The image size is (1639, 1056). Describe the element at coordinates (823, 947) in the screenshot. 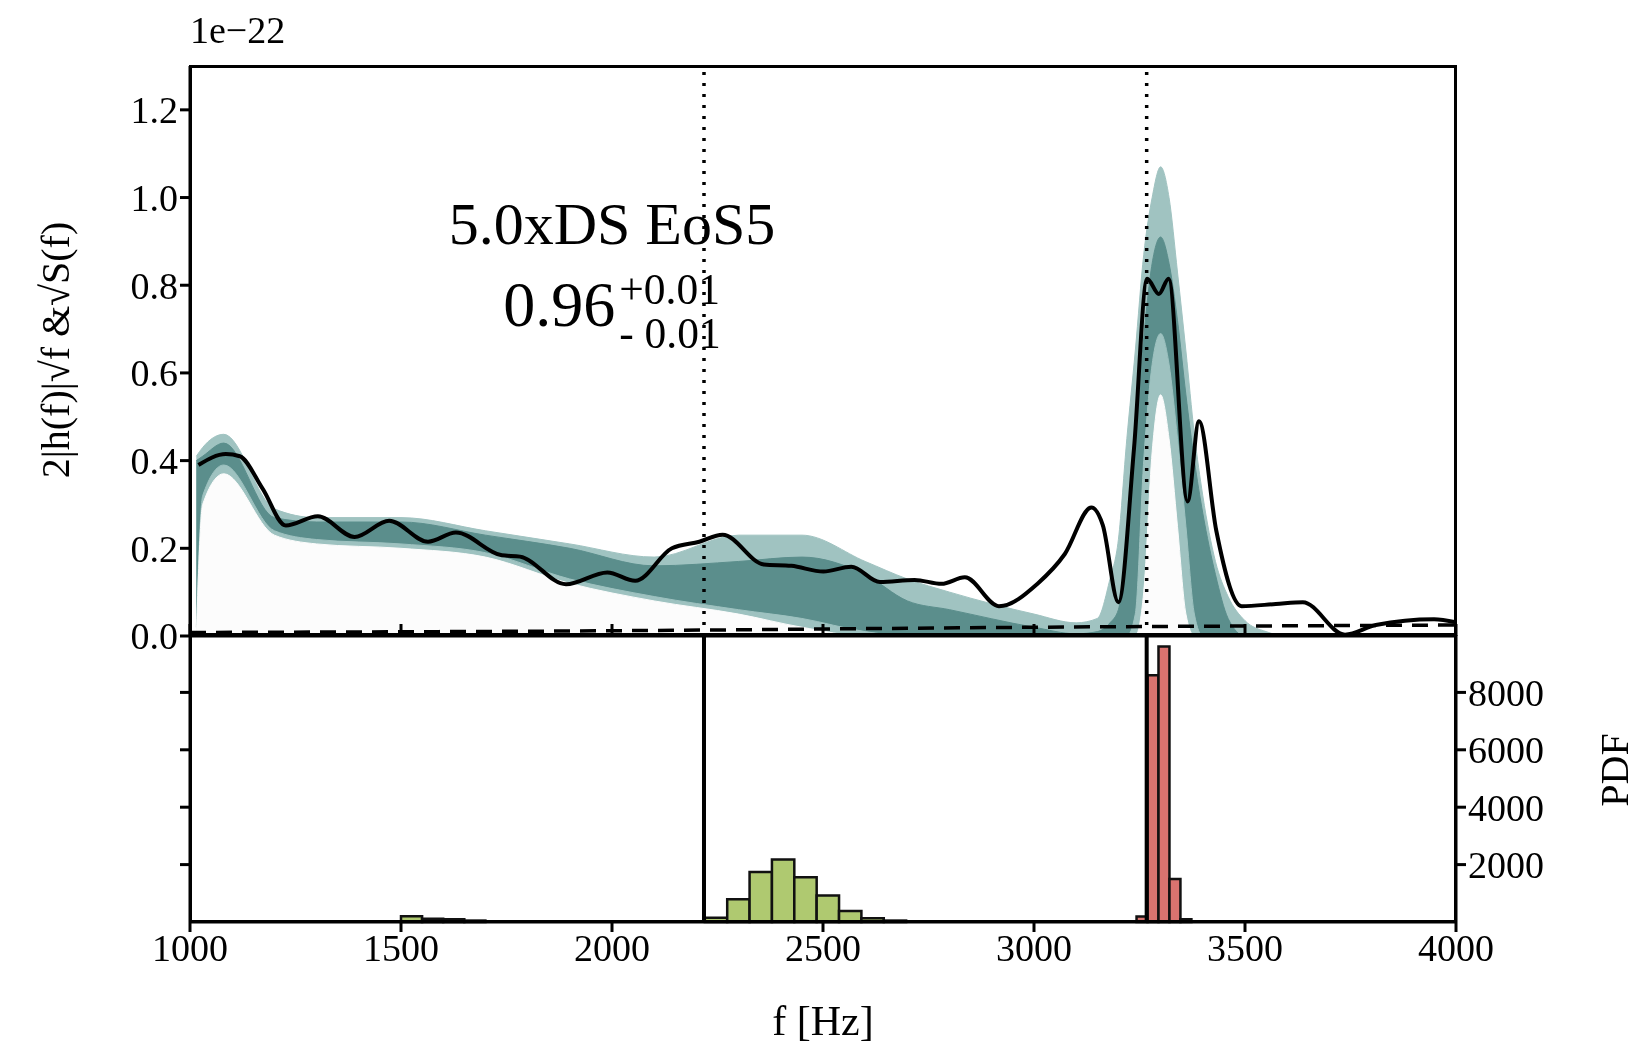

I see `x-tick-label: 2500` at that location.